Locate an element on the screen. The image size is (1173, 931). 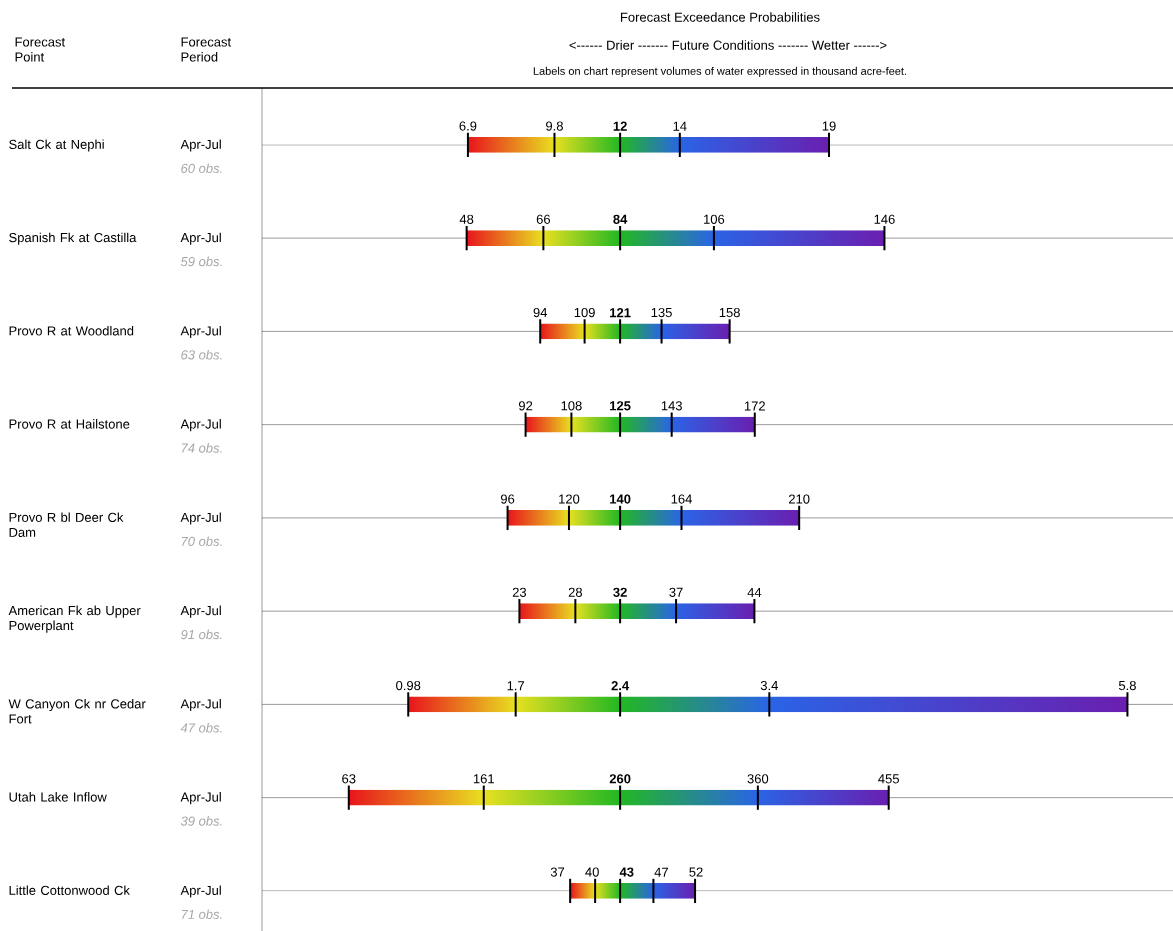
data-label: 158 is located at coordinates (729, 312).